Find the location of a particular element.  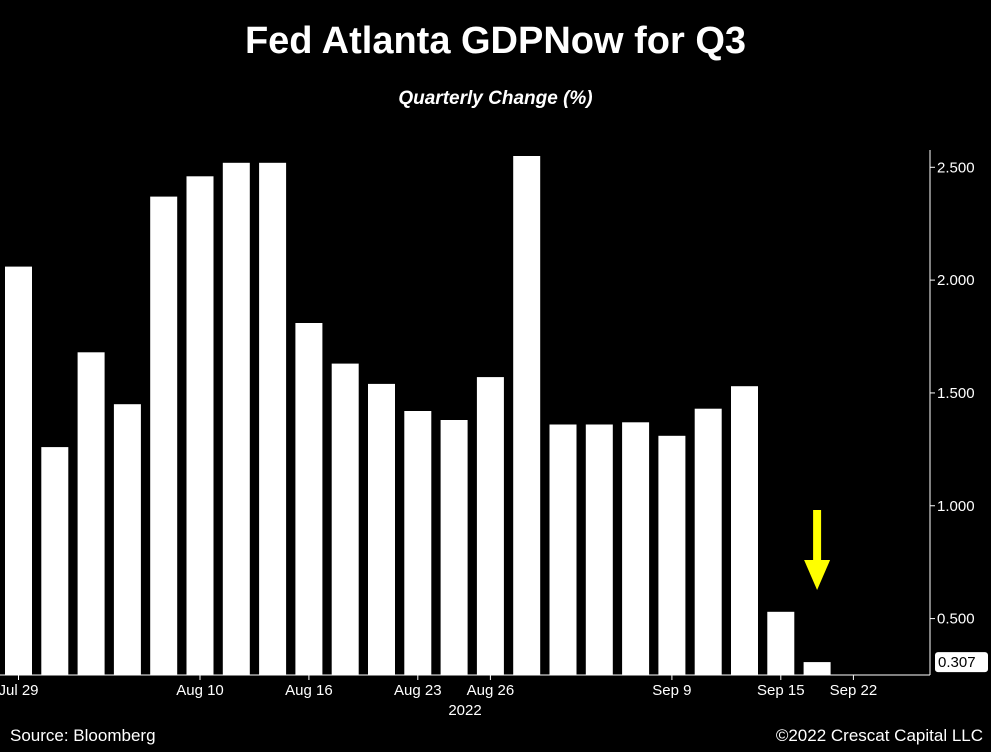

x-tick-label: Aug 23 is located at coordinates (418, 690).